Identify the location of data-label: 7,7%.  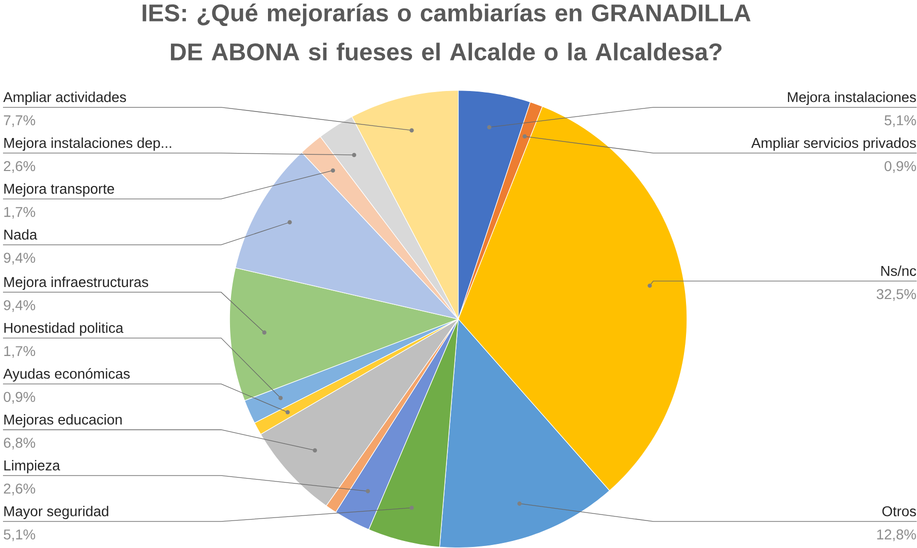
(20, 121).